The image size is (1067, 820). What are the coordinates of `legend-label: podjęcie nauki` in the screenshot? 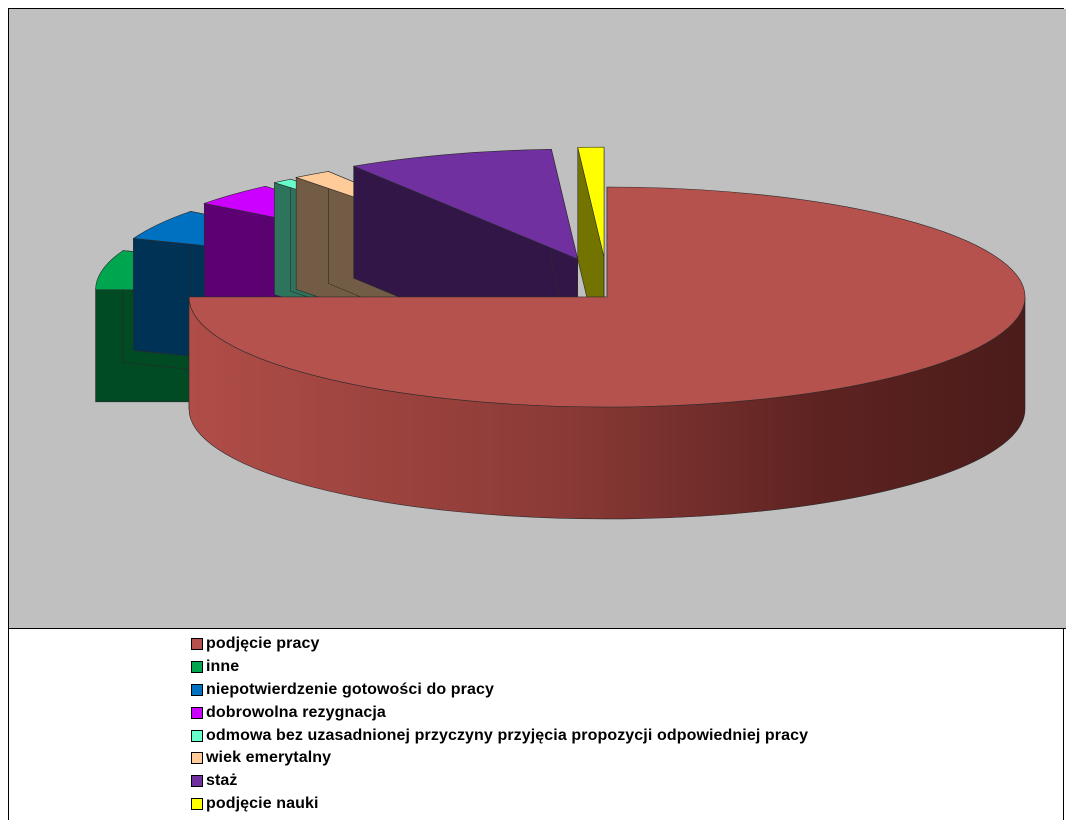 It's located at (262, 803).